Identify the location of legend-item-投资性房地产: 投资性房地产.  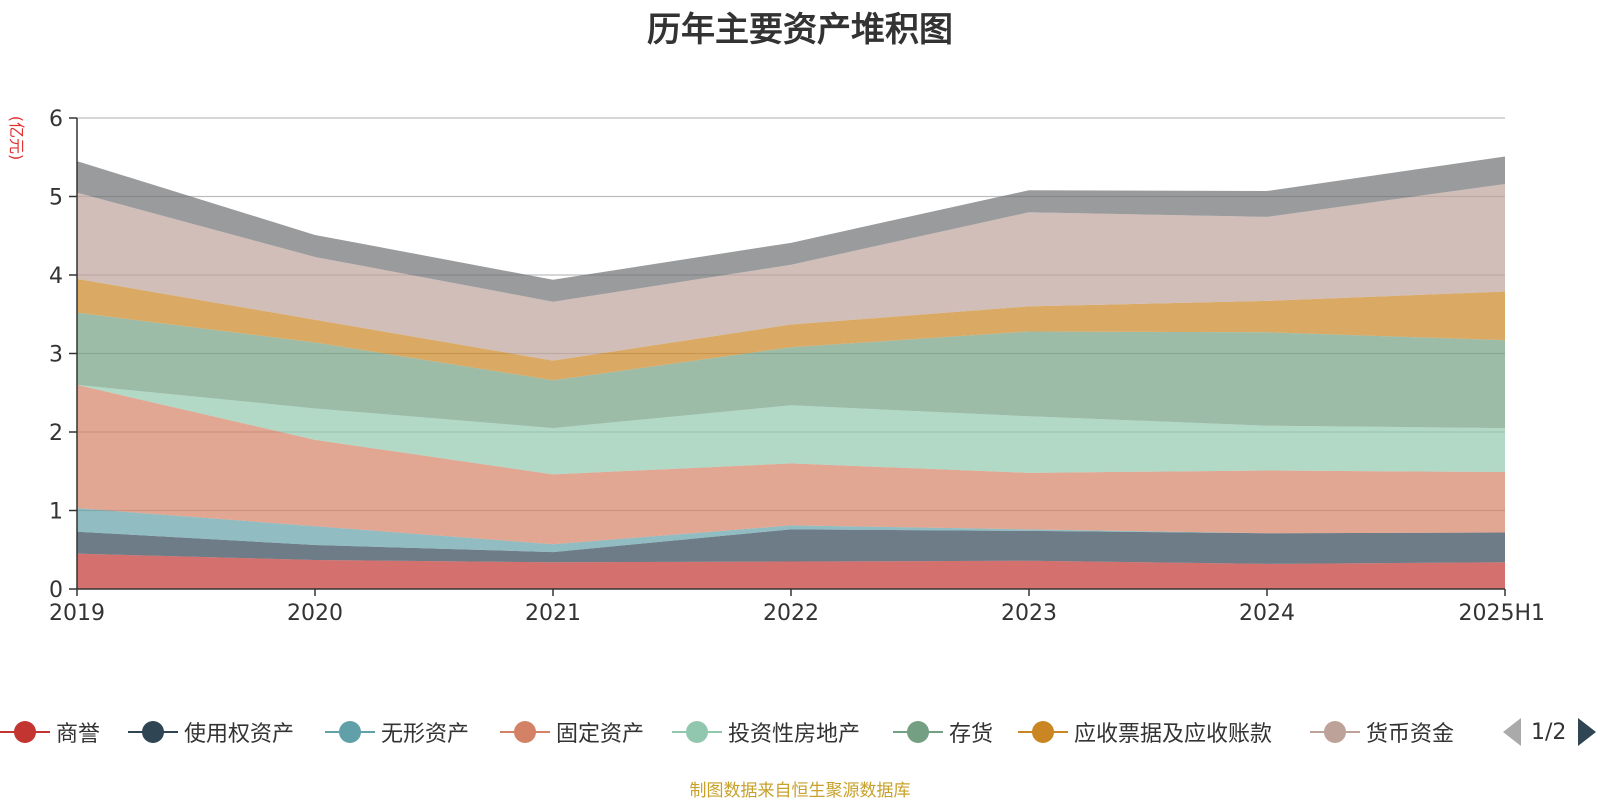
(766, 732).